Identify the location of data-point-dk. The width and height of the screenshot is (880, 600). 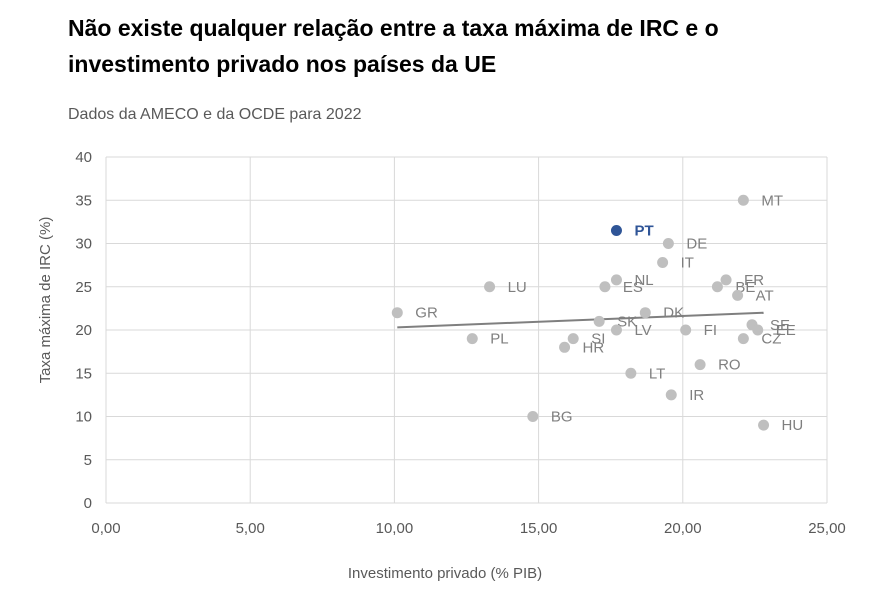
(645, 313).